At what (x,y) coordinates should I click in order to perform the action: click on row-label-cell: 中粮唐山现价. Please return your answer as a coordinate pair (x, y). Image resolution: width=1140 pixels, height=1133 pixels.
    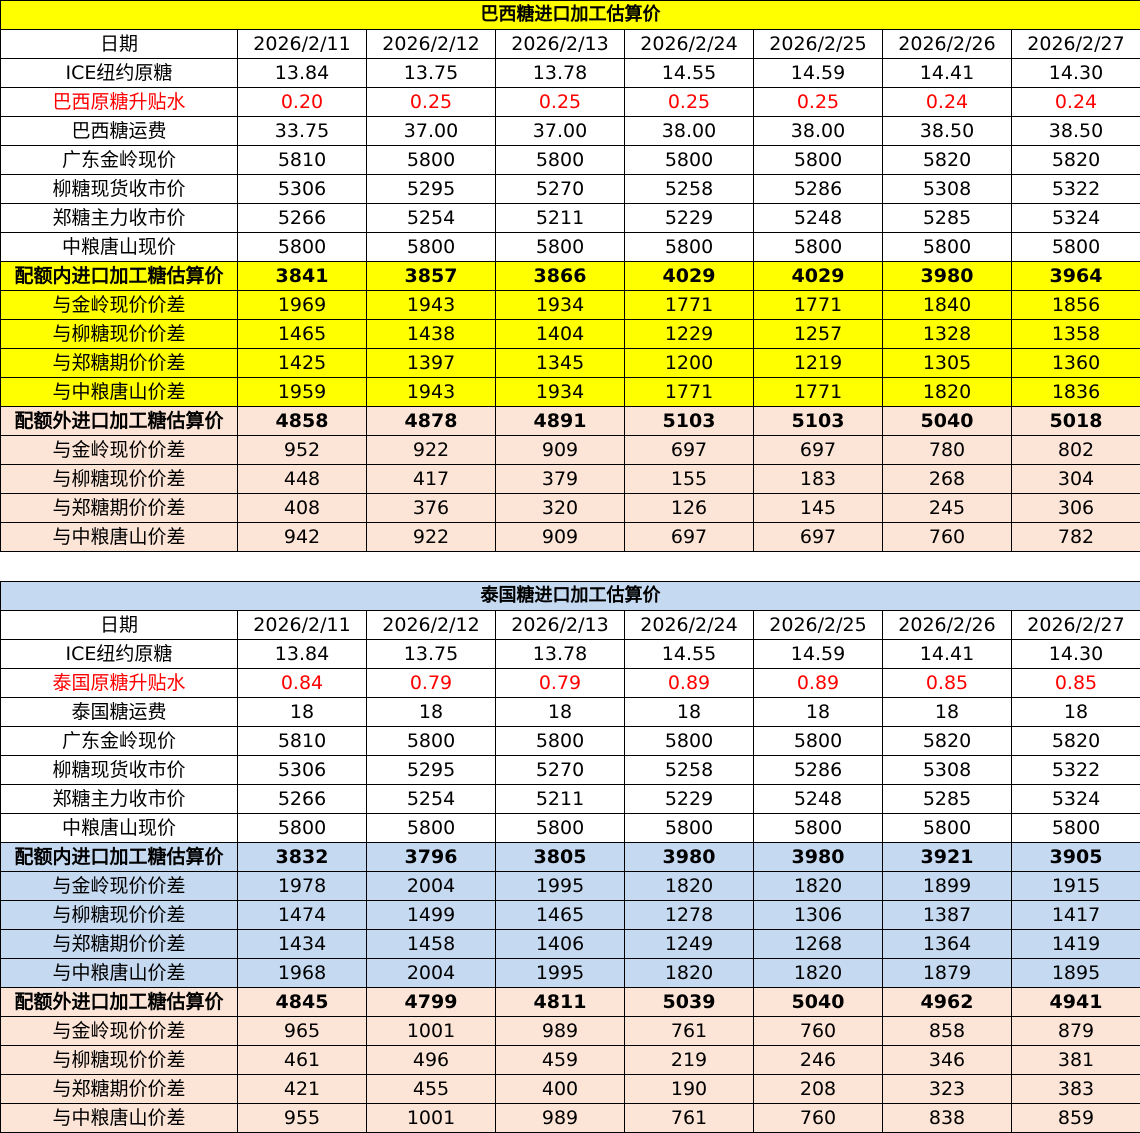
    Looking at the image, I should click on (119, 828).